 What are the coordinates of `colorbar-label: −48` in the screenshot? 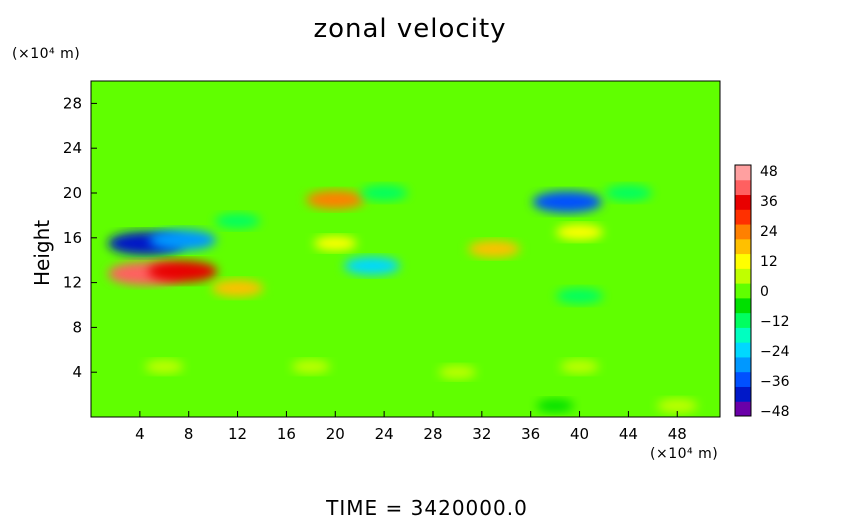 It's located at (775, 412).